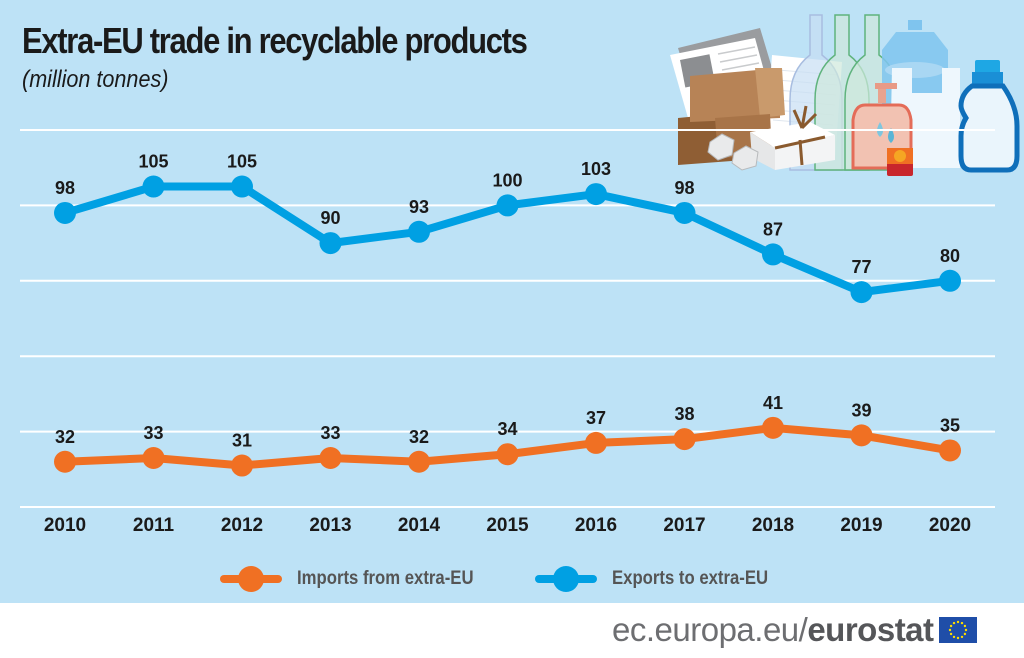  I want to click on x-tick-label: 2017, so click(684, 525).